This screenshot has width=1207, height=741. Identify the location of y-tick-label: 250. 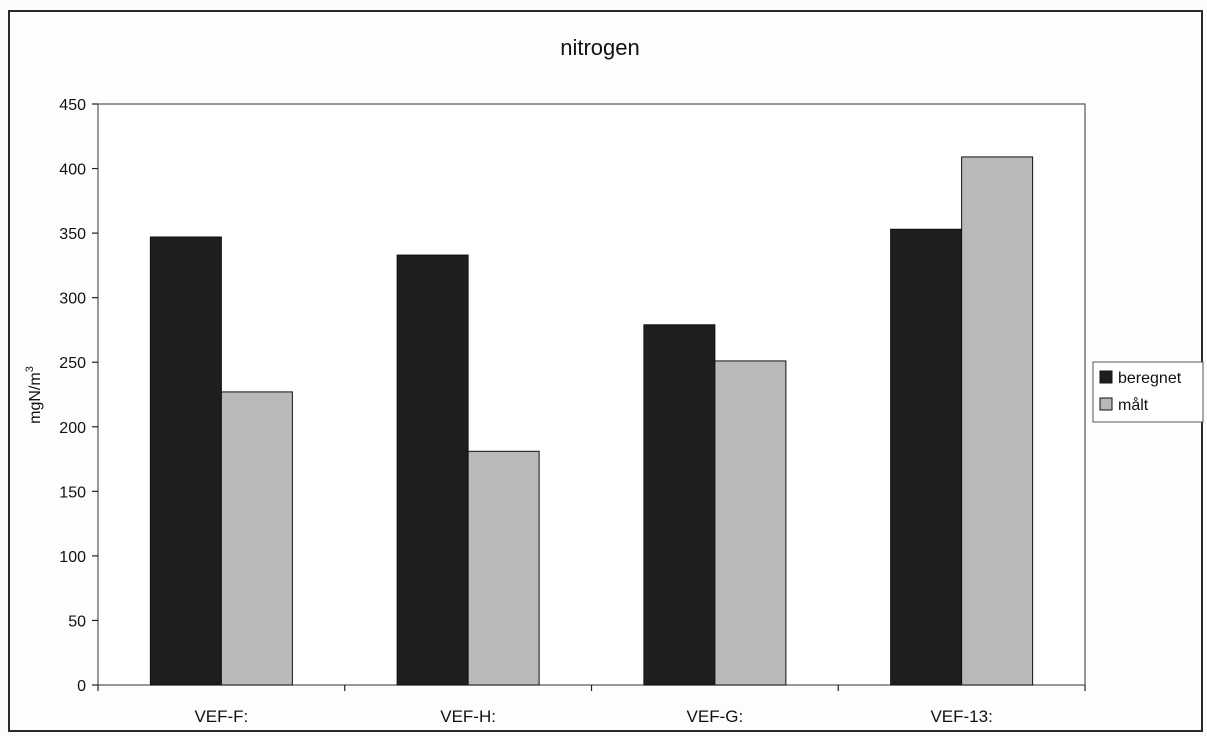
(72, 363).